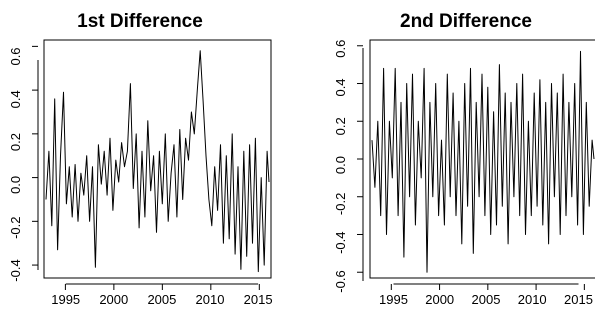 The width and height of the screenshot is (595, 322). I want to click on y-tick-label: -0.6, so click(340, 281).